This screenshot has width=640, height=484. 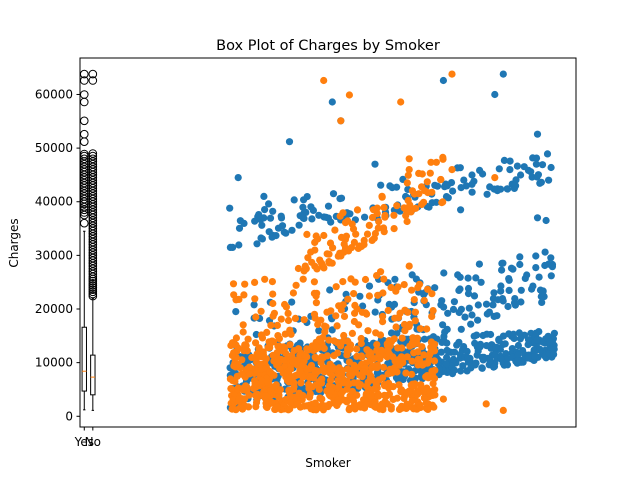 What do you see at coordinates (54, 255) in the screenshot?
I see `y-tick-label: 30000` at bounding box center [54, 255].